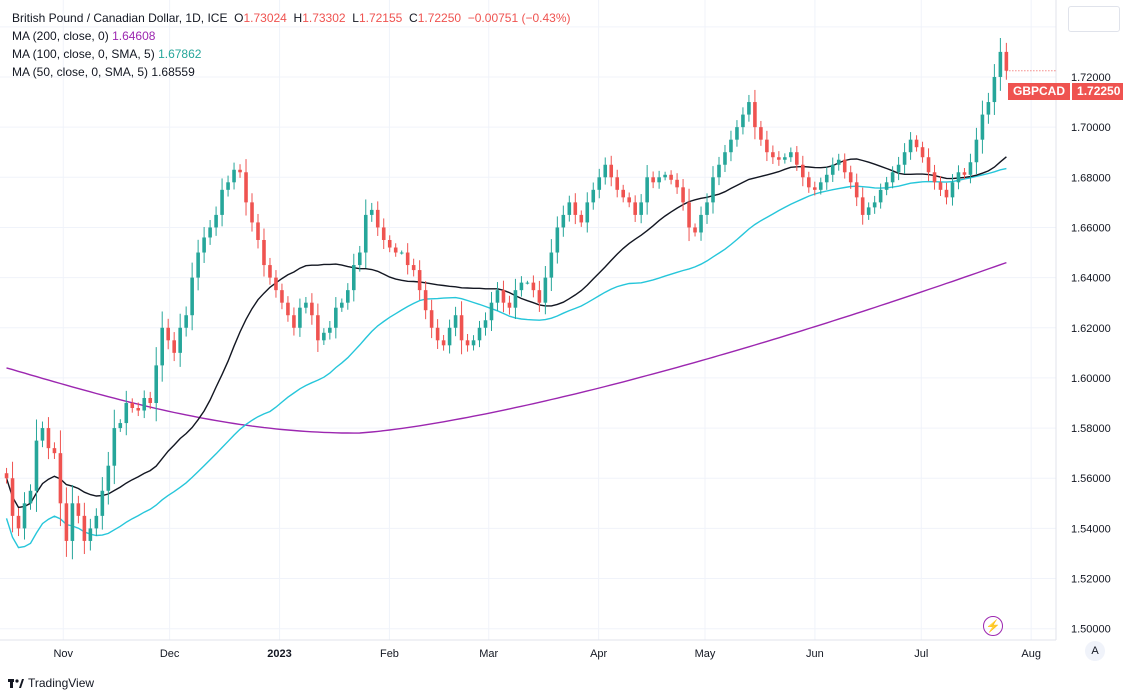  I want to click on legend-change-value: −0.00751 (−0.43%), so click(519, 18).